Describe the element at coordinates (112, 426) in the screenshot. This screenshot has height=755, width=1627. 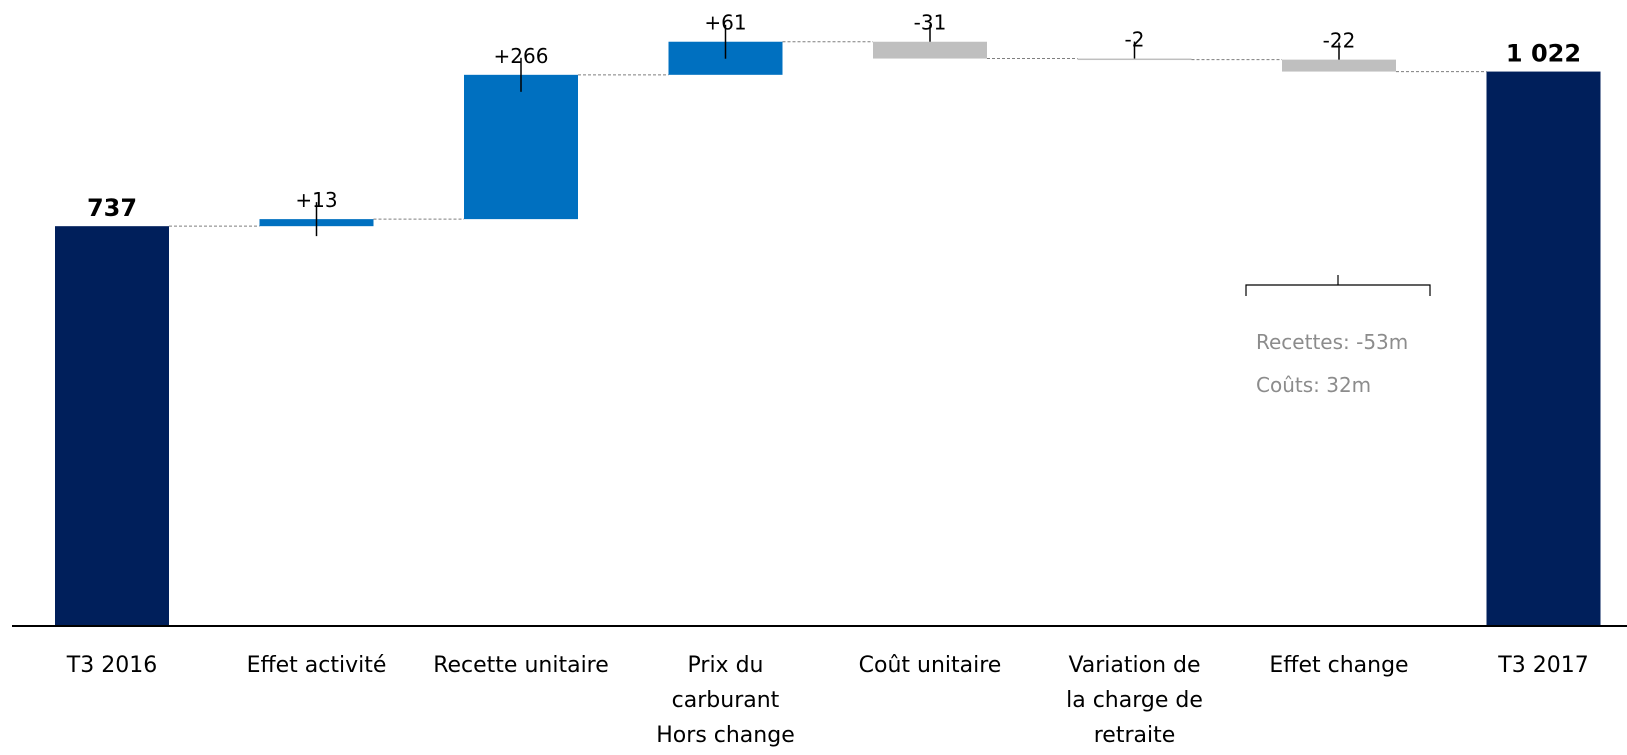
I see `bar-t3-2016` at that location.